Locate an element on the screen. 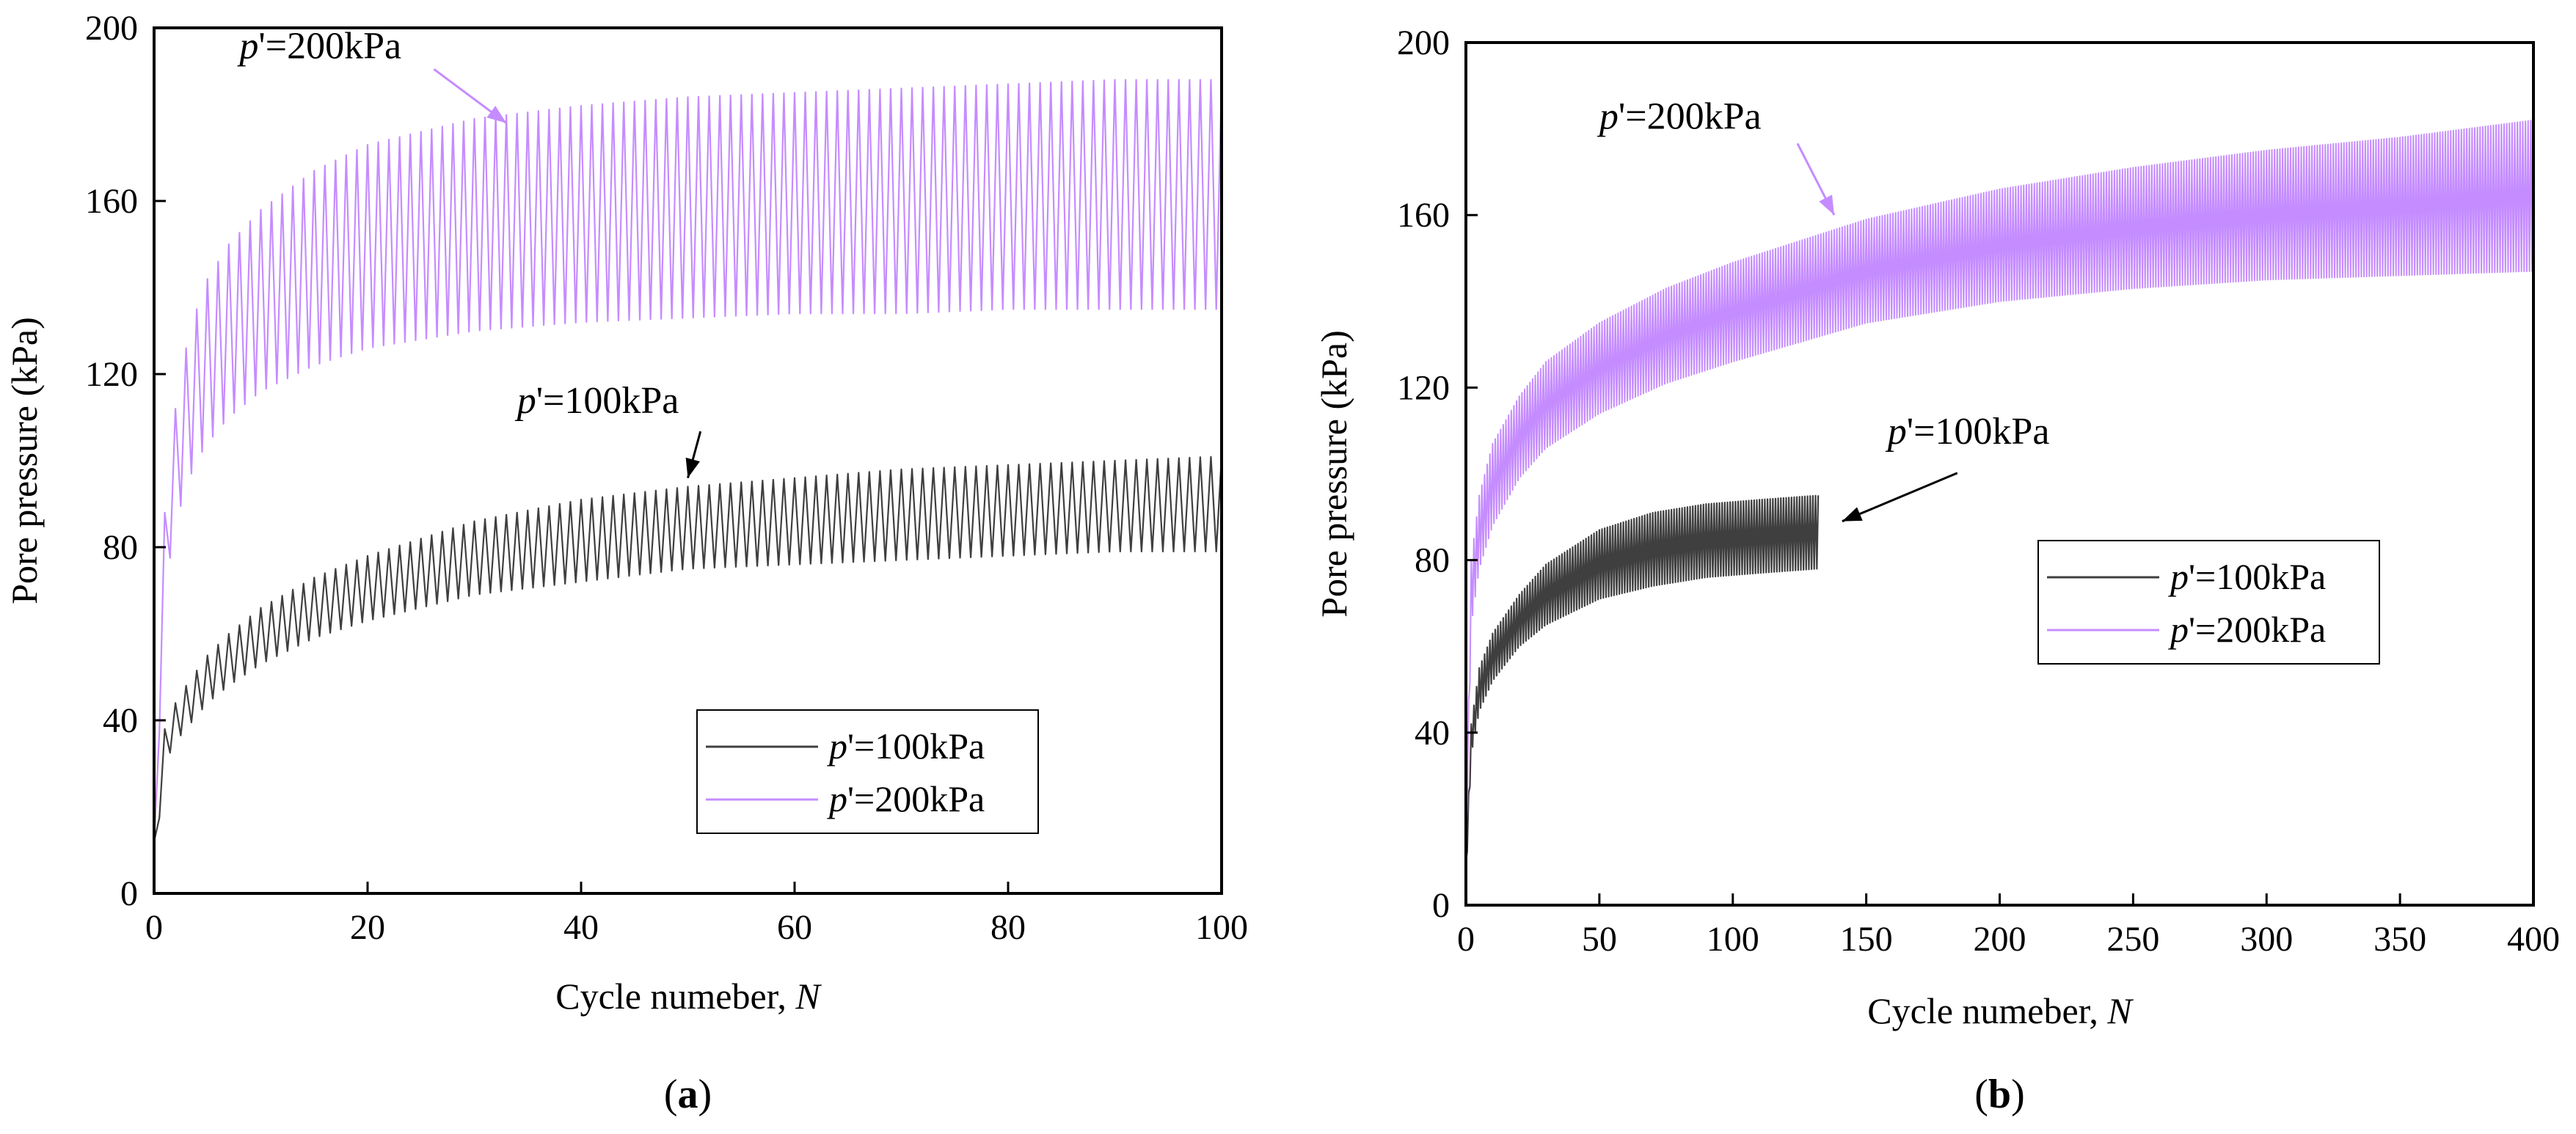 This screenshot has width=2576, height=1134. x-tick-label-80: 80 is located at coordinates (1008, 927).